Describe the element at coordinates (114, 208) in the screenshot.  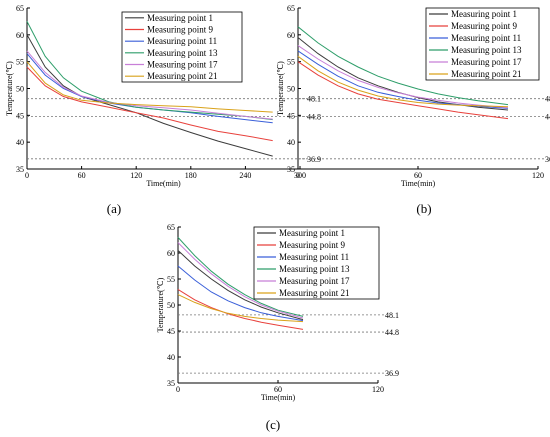
I see `panel-label: (a)` at that location.